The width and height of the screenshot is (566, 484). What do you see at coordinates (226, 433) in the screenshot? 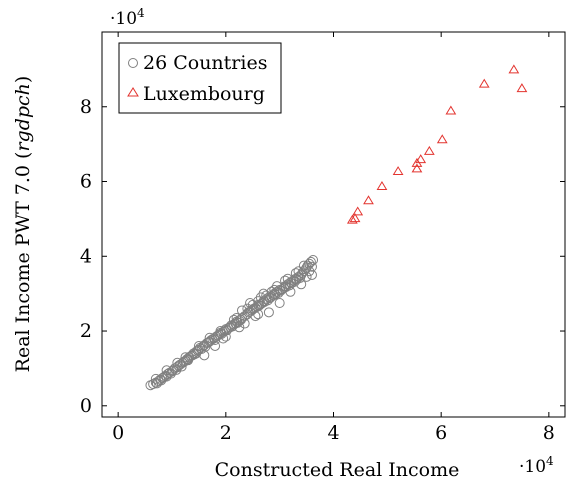
I see `x-tick-label: 2` at bounding box center [226, 433].